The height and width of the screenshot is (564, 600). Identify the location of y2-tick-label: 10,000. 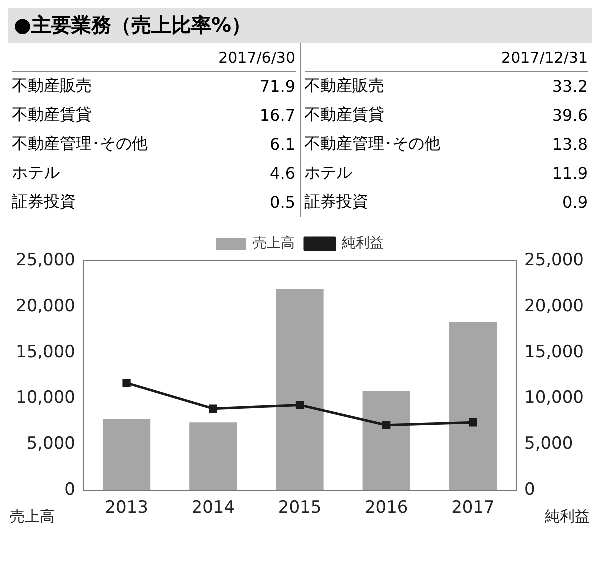
(554, 398).